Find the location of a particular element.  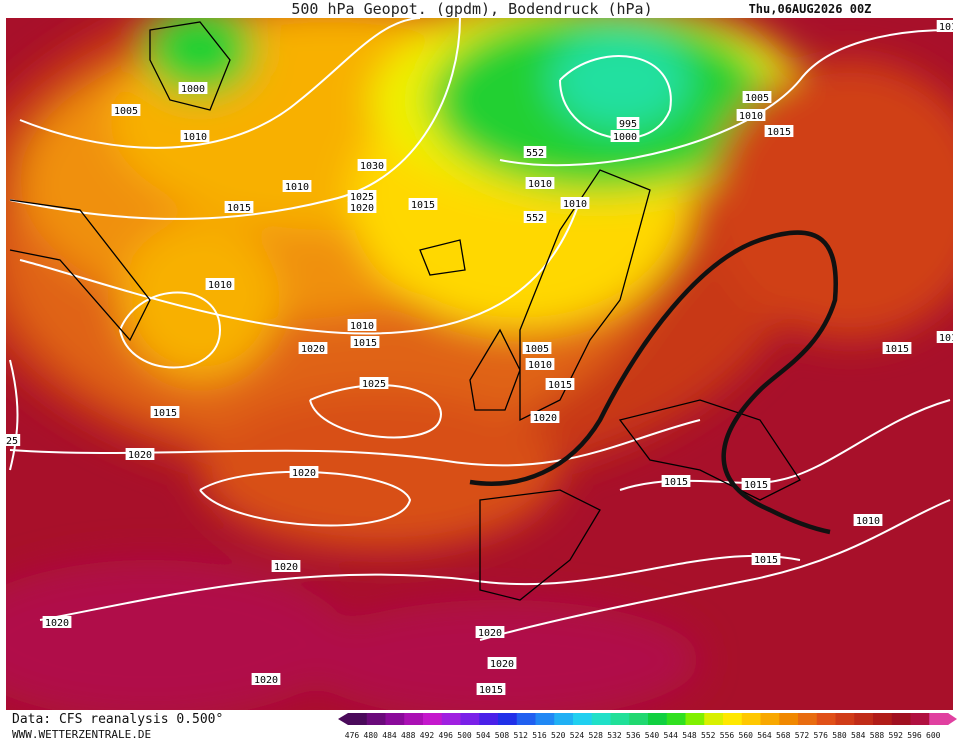

colorbar-label: 596 is located at coordinates (914, 735).